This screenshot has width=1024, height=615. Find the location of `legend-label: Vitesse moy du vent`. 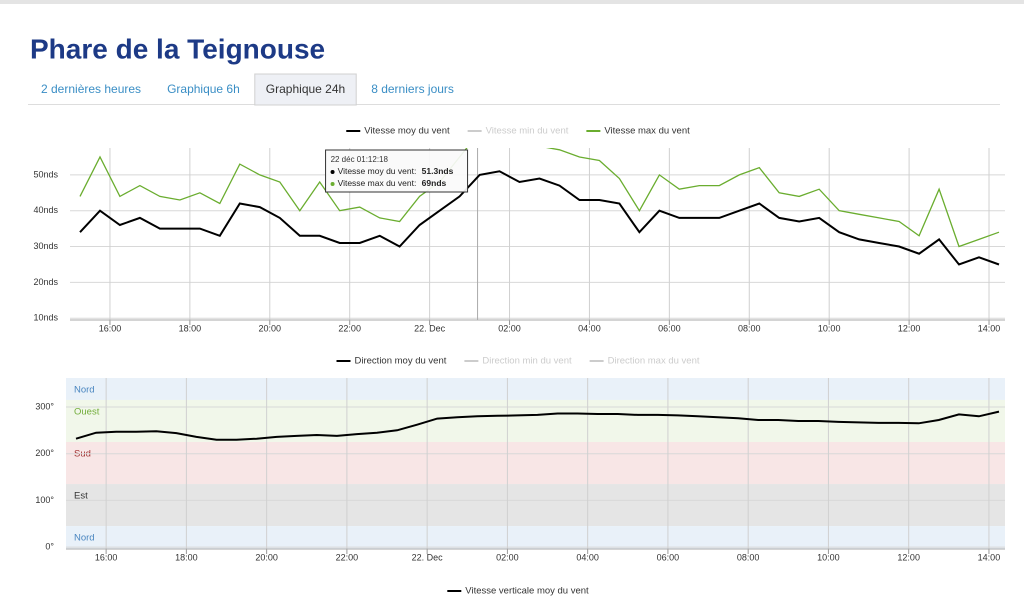

legend-label: Vitesse moy du vent is located at coordinates (407, 131).